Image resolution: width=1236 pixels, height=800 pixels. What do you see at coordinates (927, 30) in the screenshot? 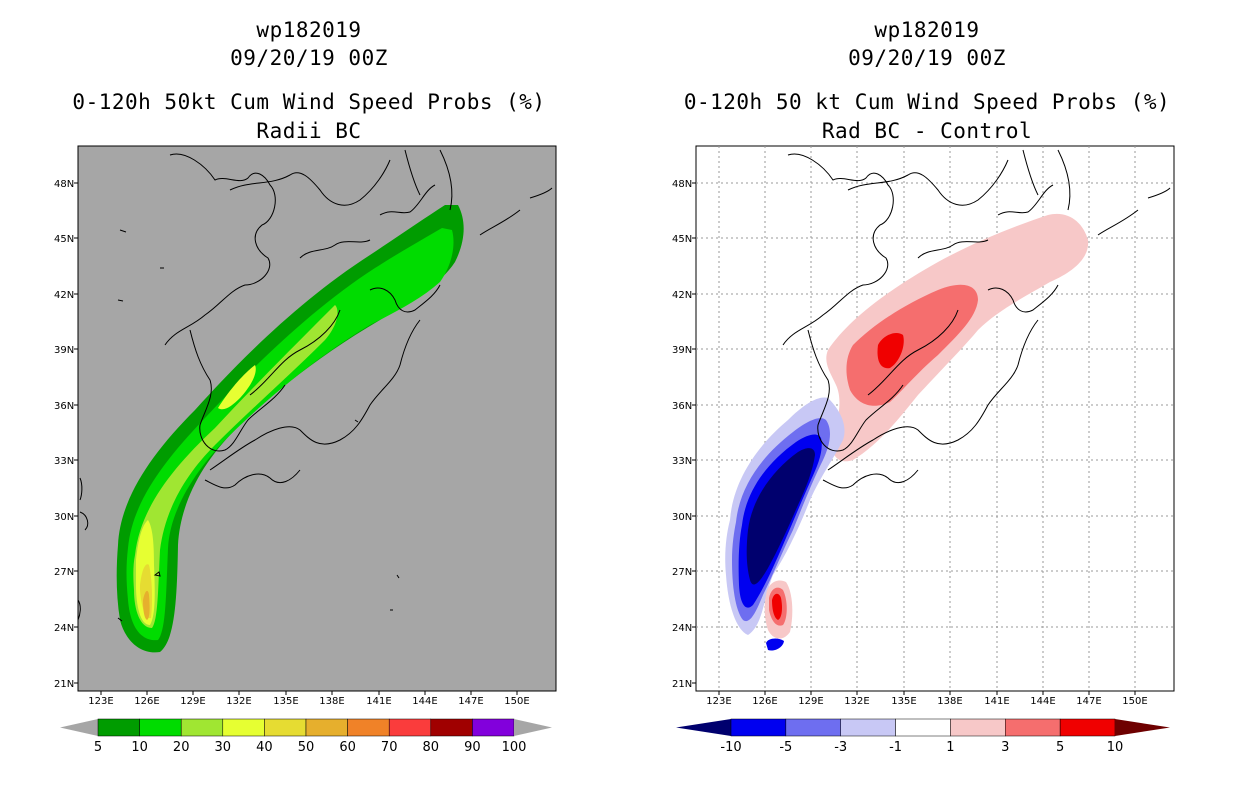
I see `right-title-storm: wp182019` at bounding box center [927, 30].